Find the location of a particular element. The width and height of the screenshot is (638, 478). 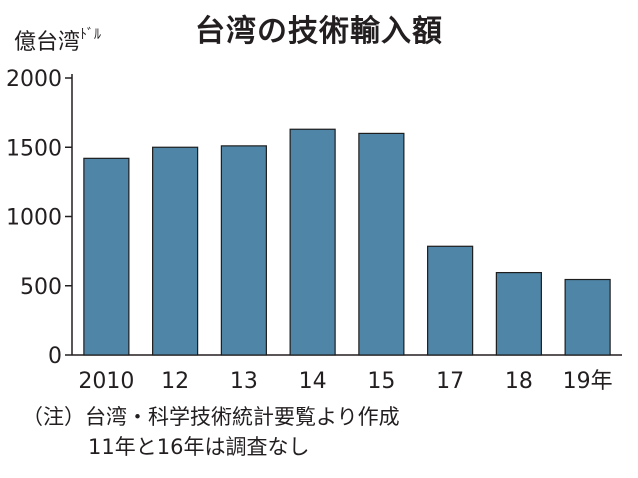

y-axis-unit-label: 億台湾ﾄﾞﾙ is located at coordinates (57, 40).